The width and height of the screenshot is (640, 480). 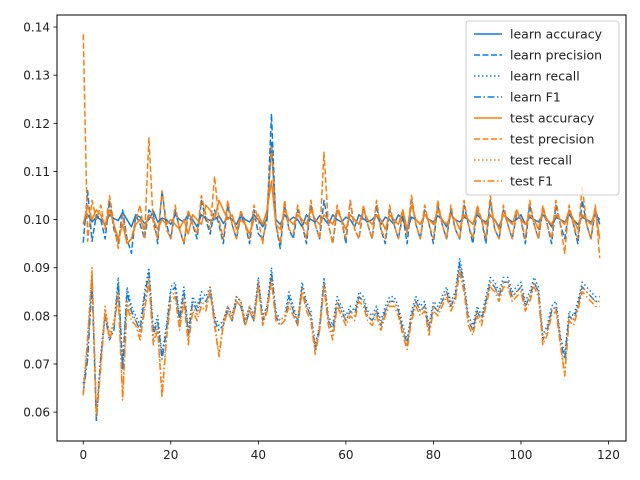 What do you see at coordinates (83, 455) in the screenshot?
I see `x-tick-label: 0` at bounding box center [83, 455].